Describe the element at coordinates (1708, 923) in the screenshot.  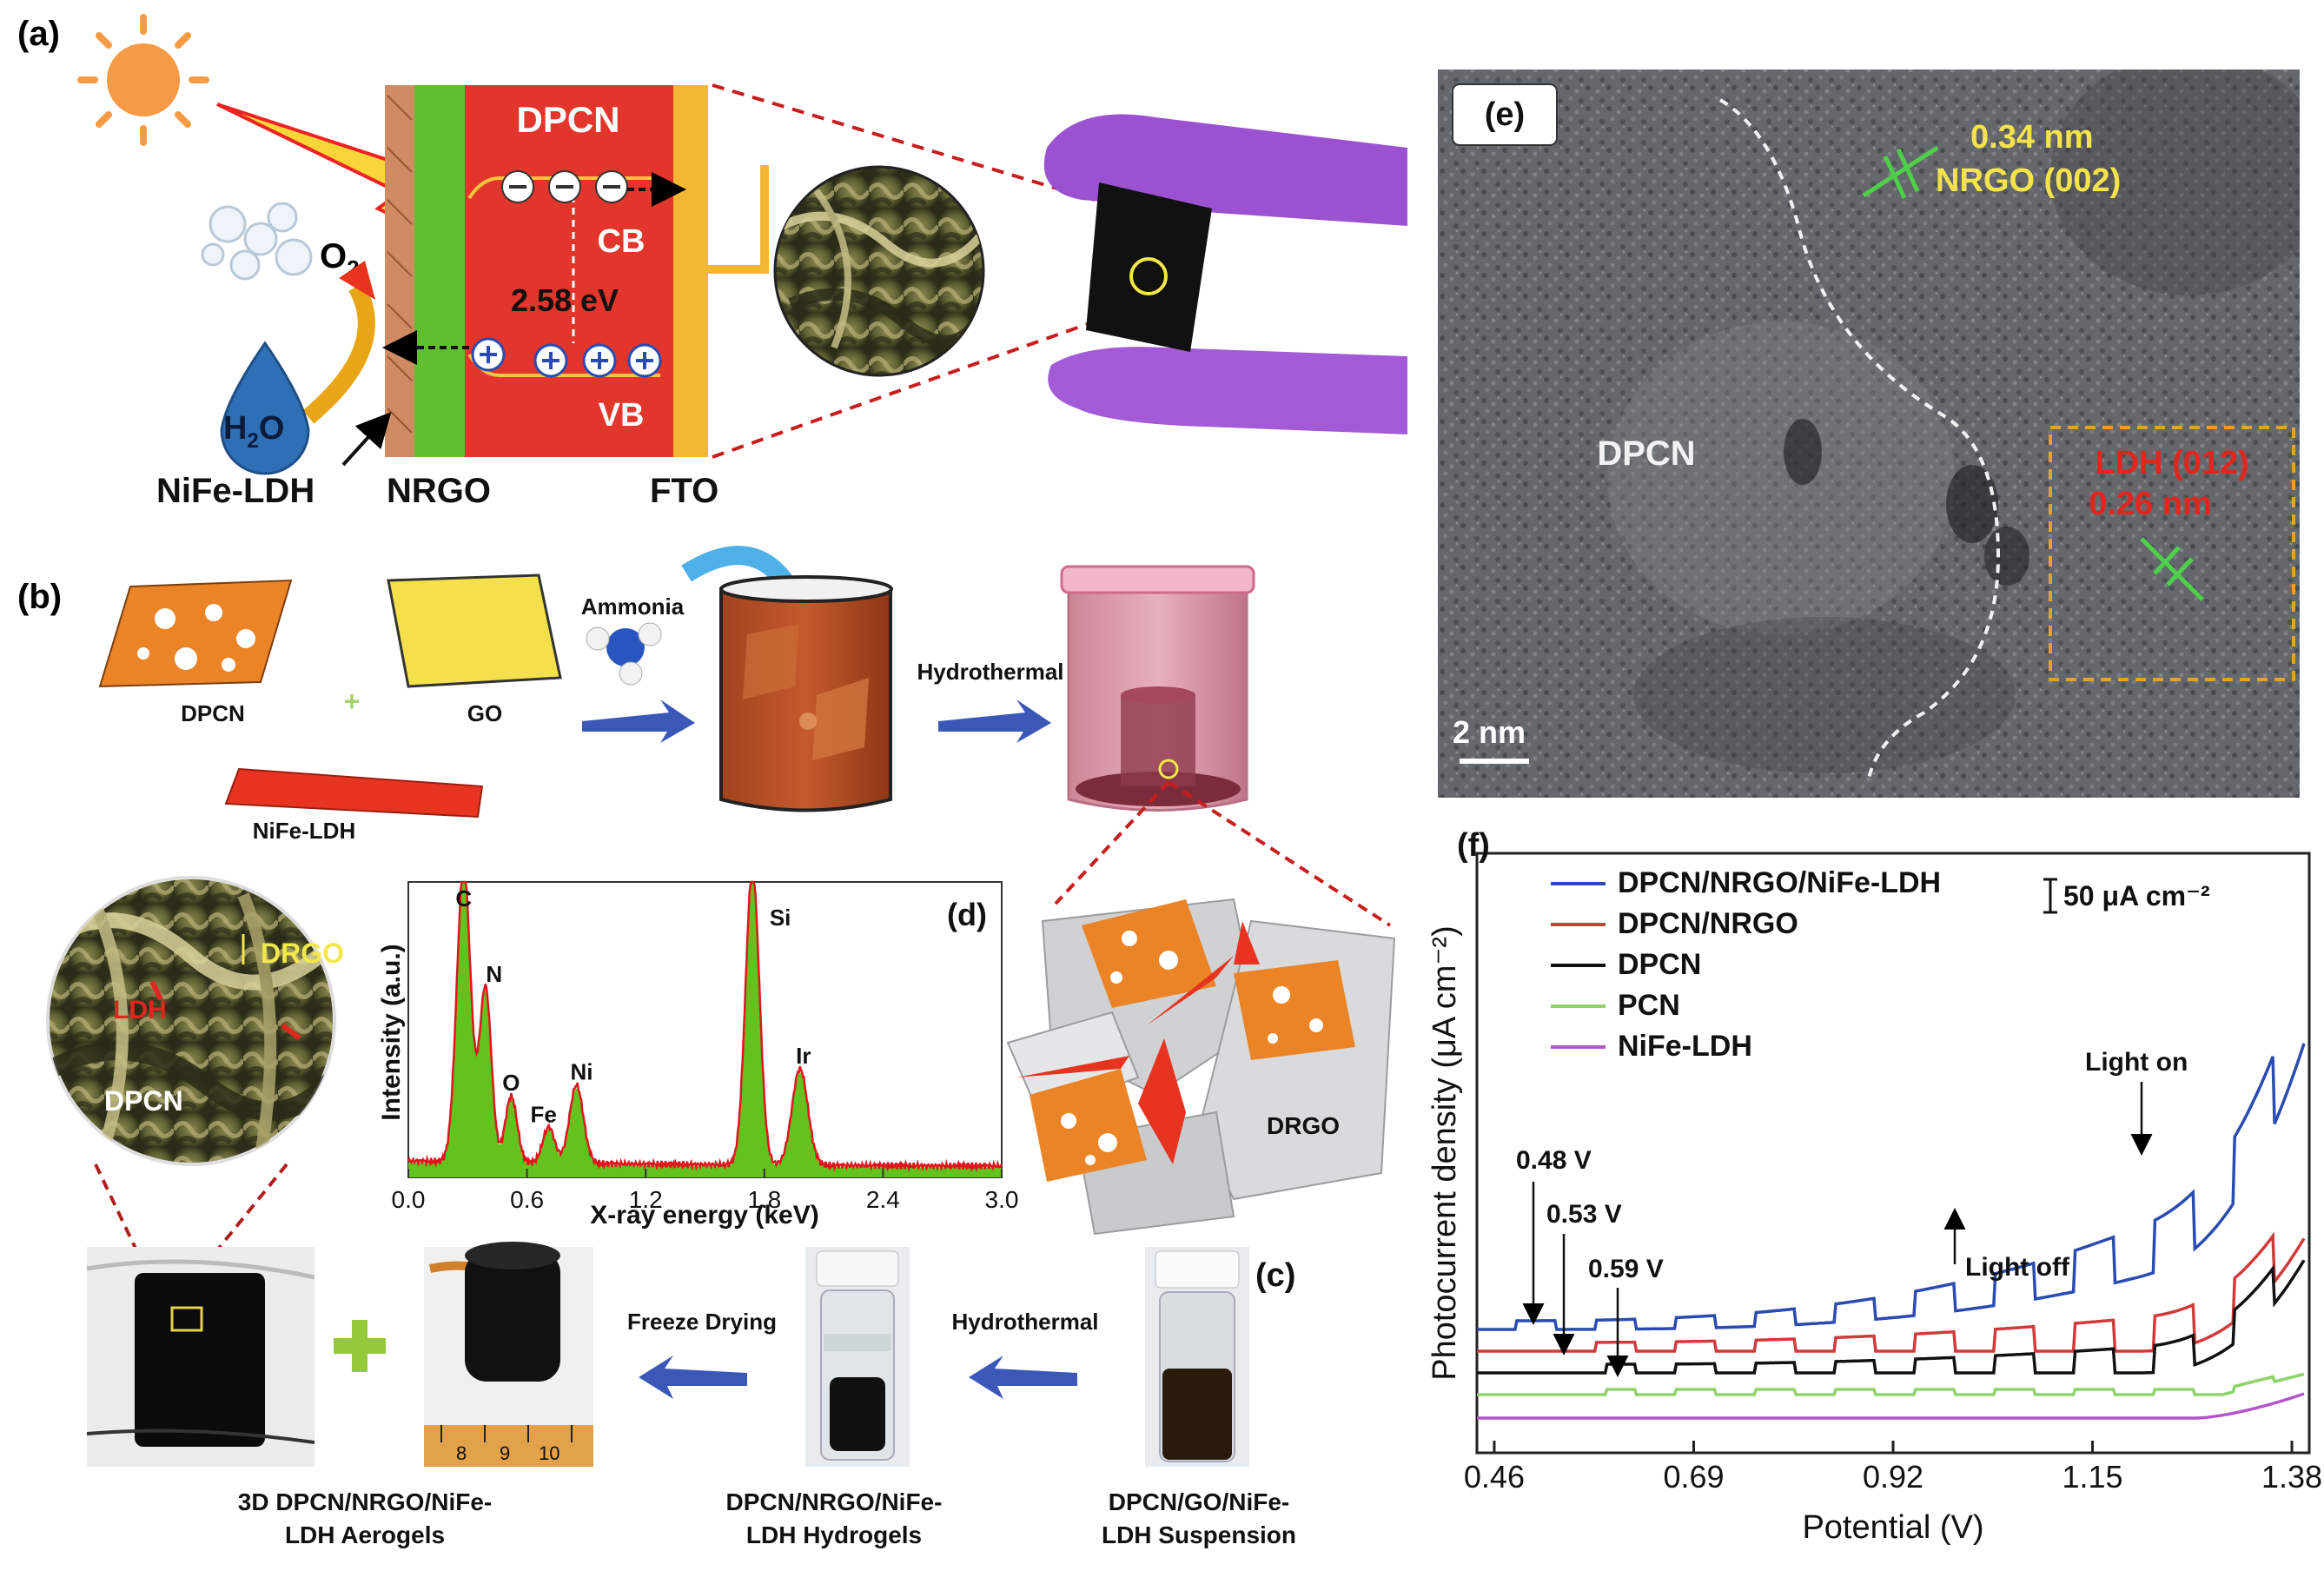
I see `legend-label-1: DPCN/NRGO` at that location.